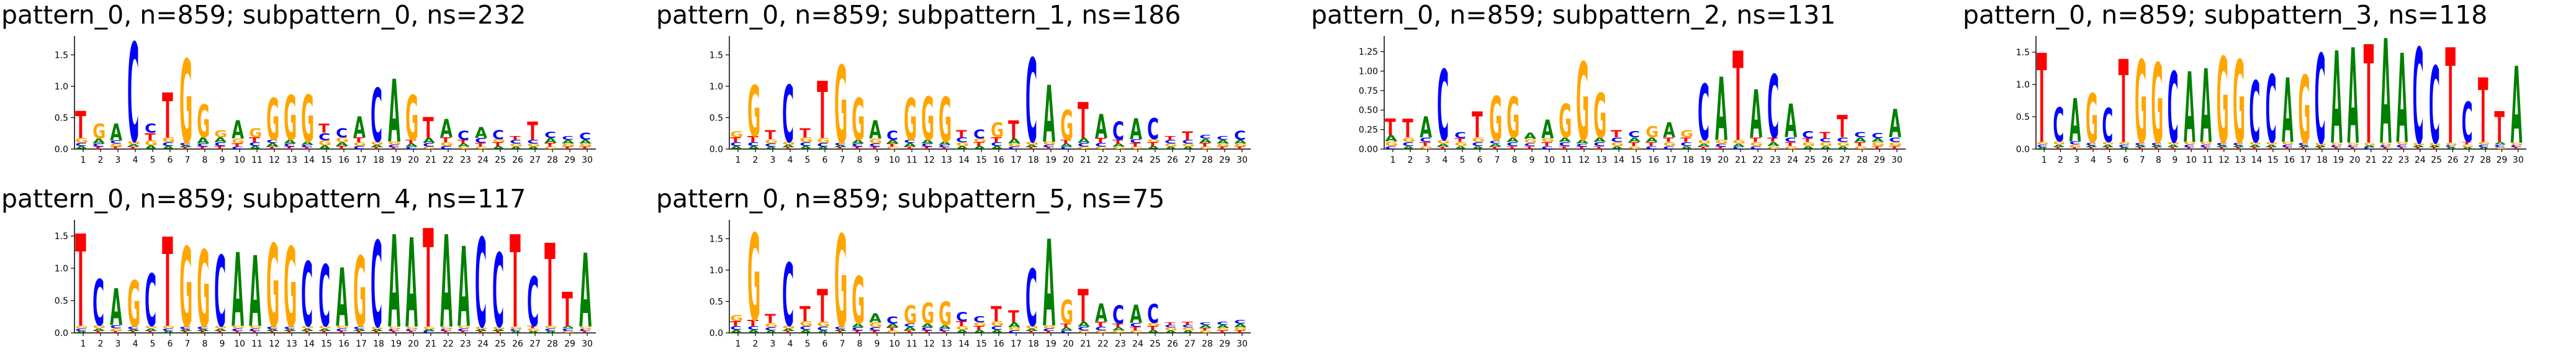 The height and width of the screenshot is (354, 2576). What do you see at coordinates (1757, 160) in the screenshot?
I see `x-tick-label: 22` at bounding box center [1757, 160].